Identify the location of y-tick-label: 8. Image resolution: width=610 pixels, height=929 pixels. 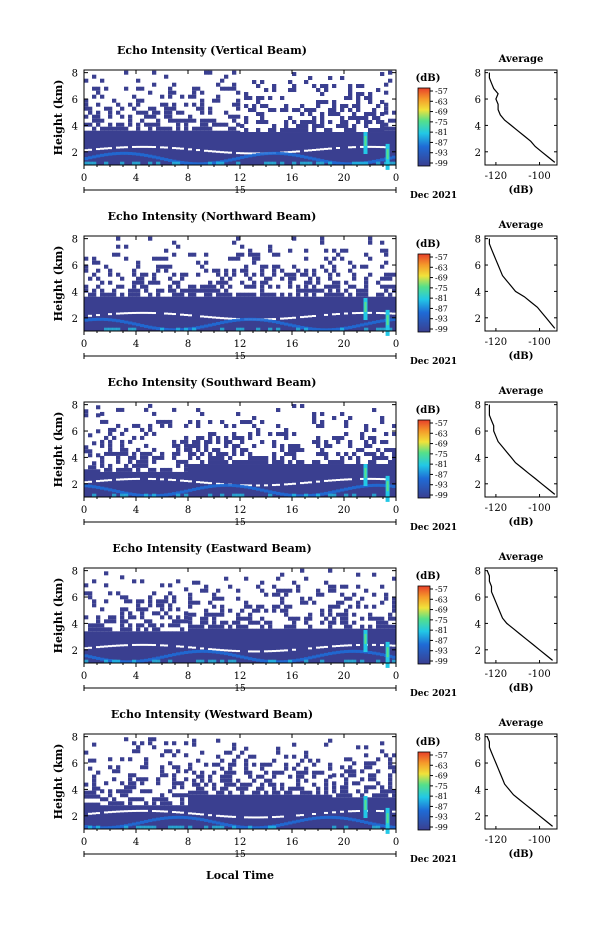
(75, 572).